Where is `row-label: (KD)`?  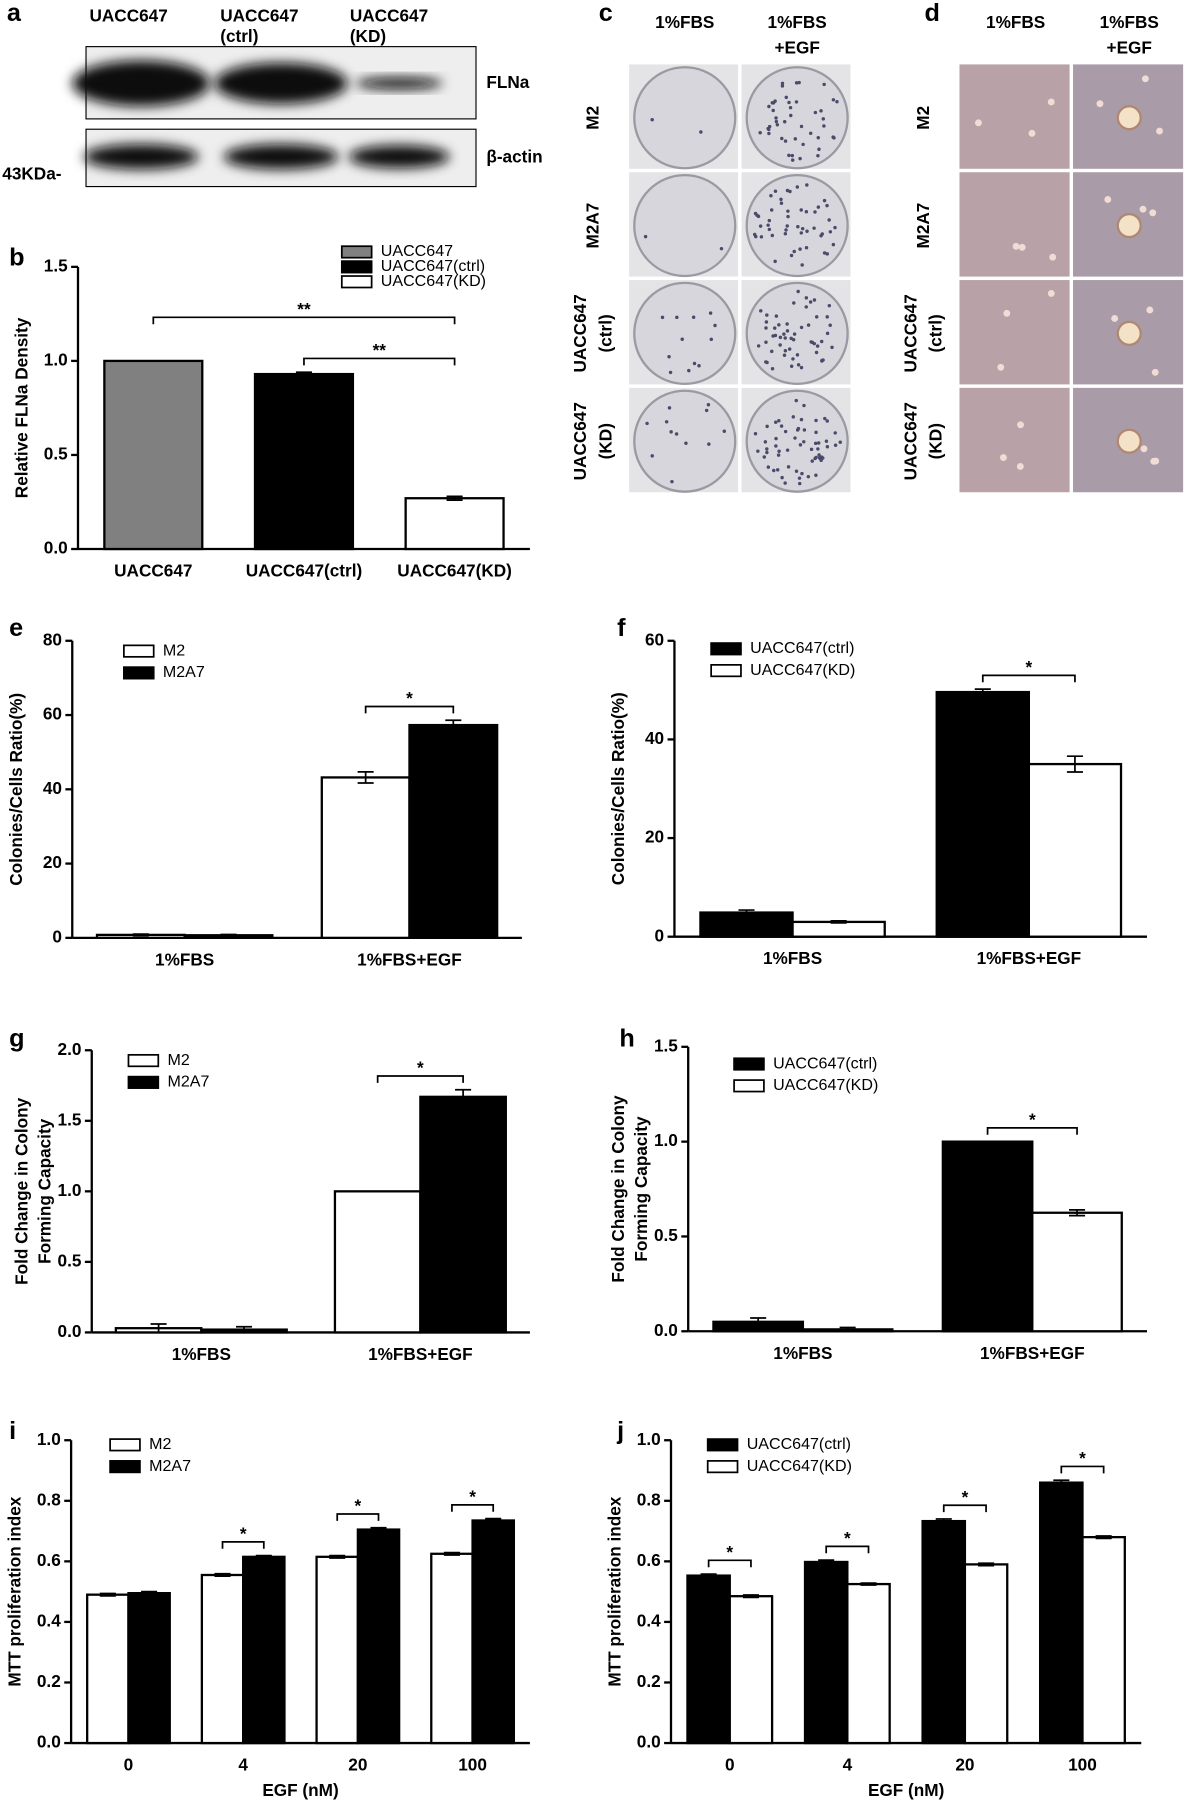
row-label: (KD) is located at coordinates (605, 441).